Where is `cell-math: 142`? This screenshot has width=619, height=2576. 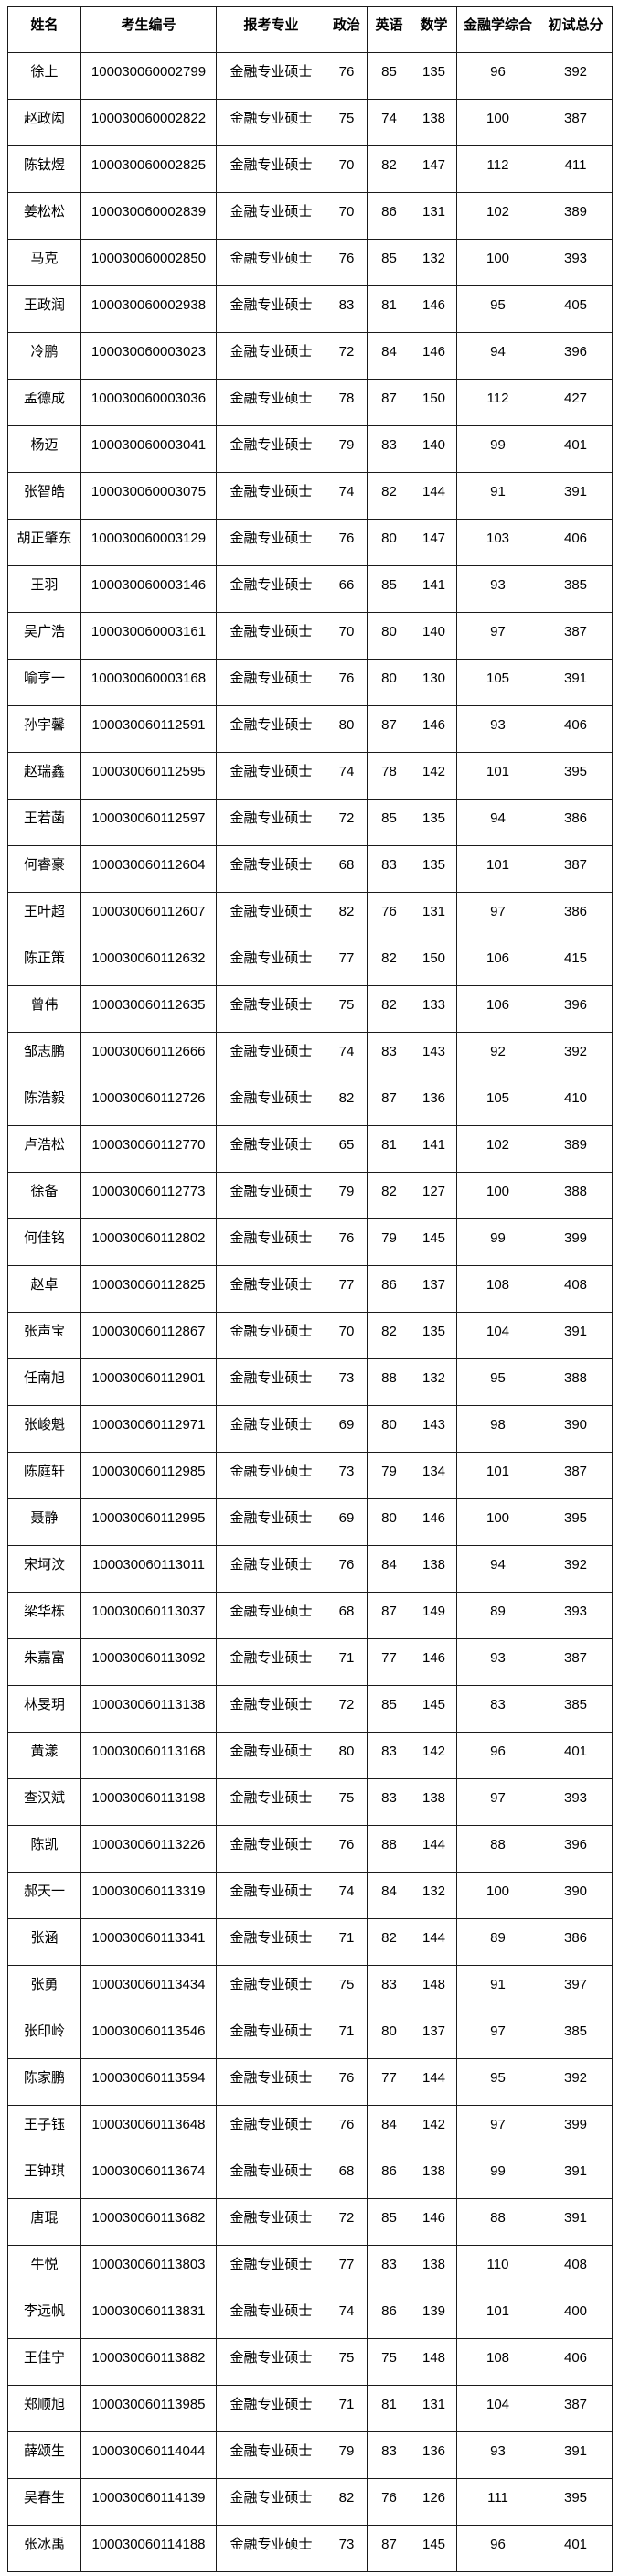 cell-math: 142 is located at coordinates (434, 1756).